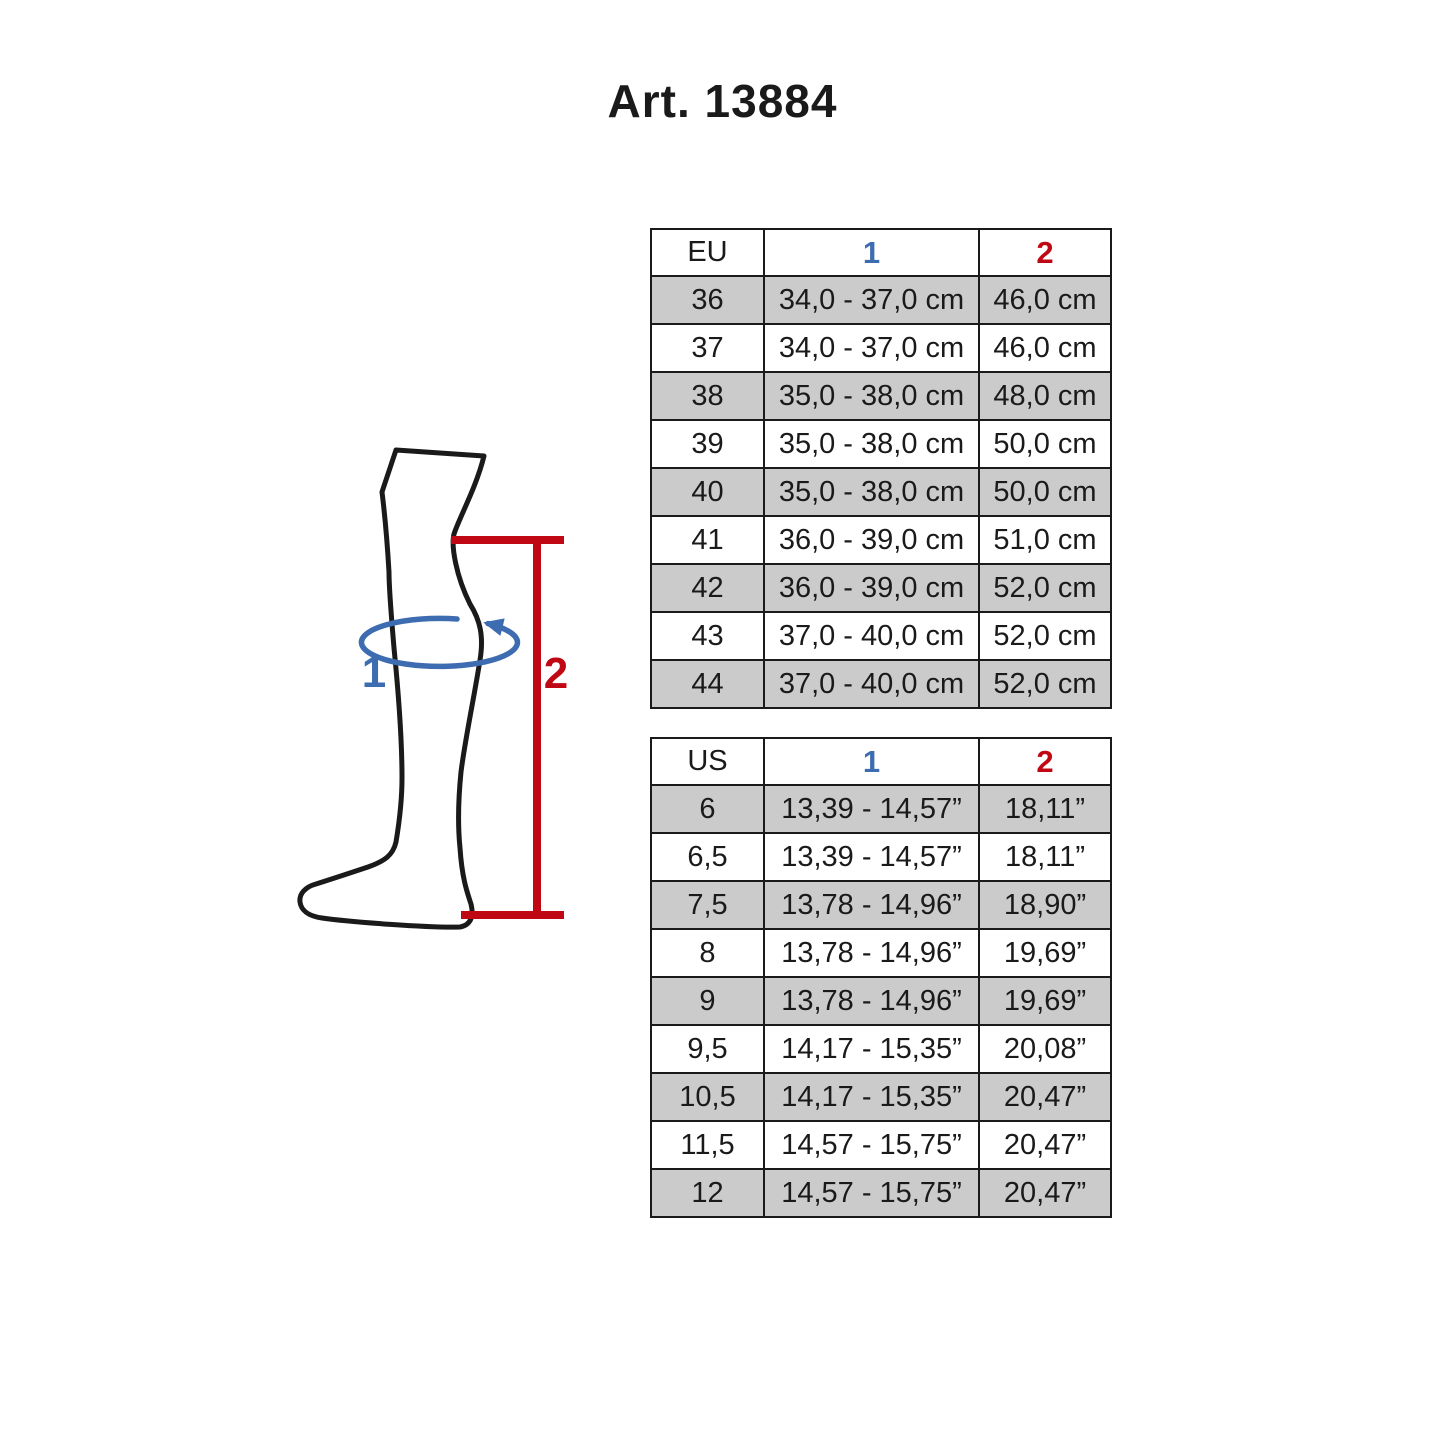 This screenshot has width=1445, height=1445. Describe the element at coordinates (1045, 540) in the screenshot. I see `measure-2-cell: 51,0 cm` at that location.